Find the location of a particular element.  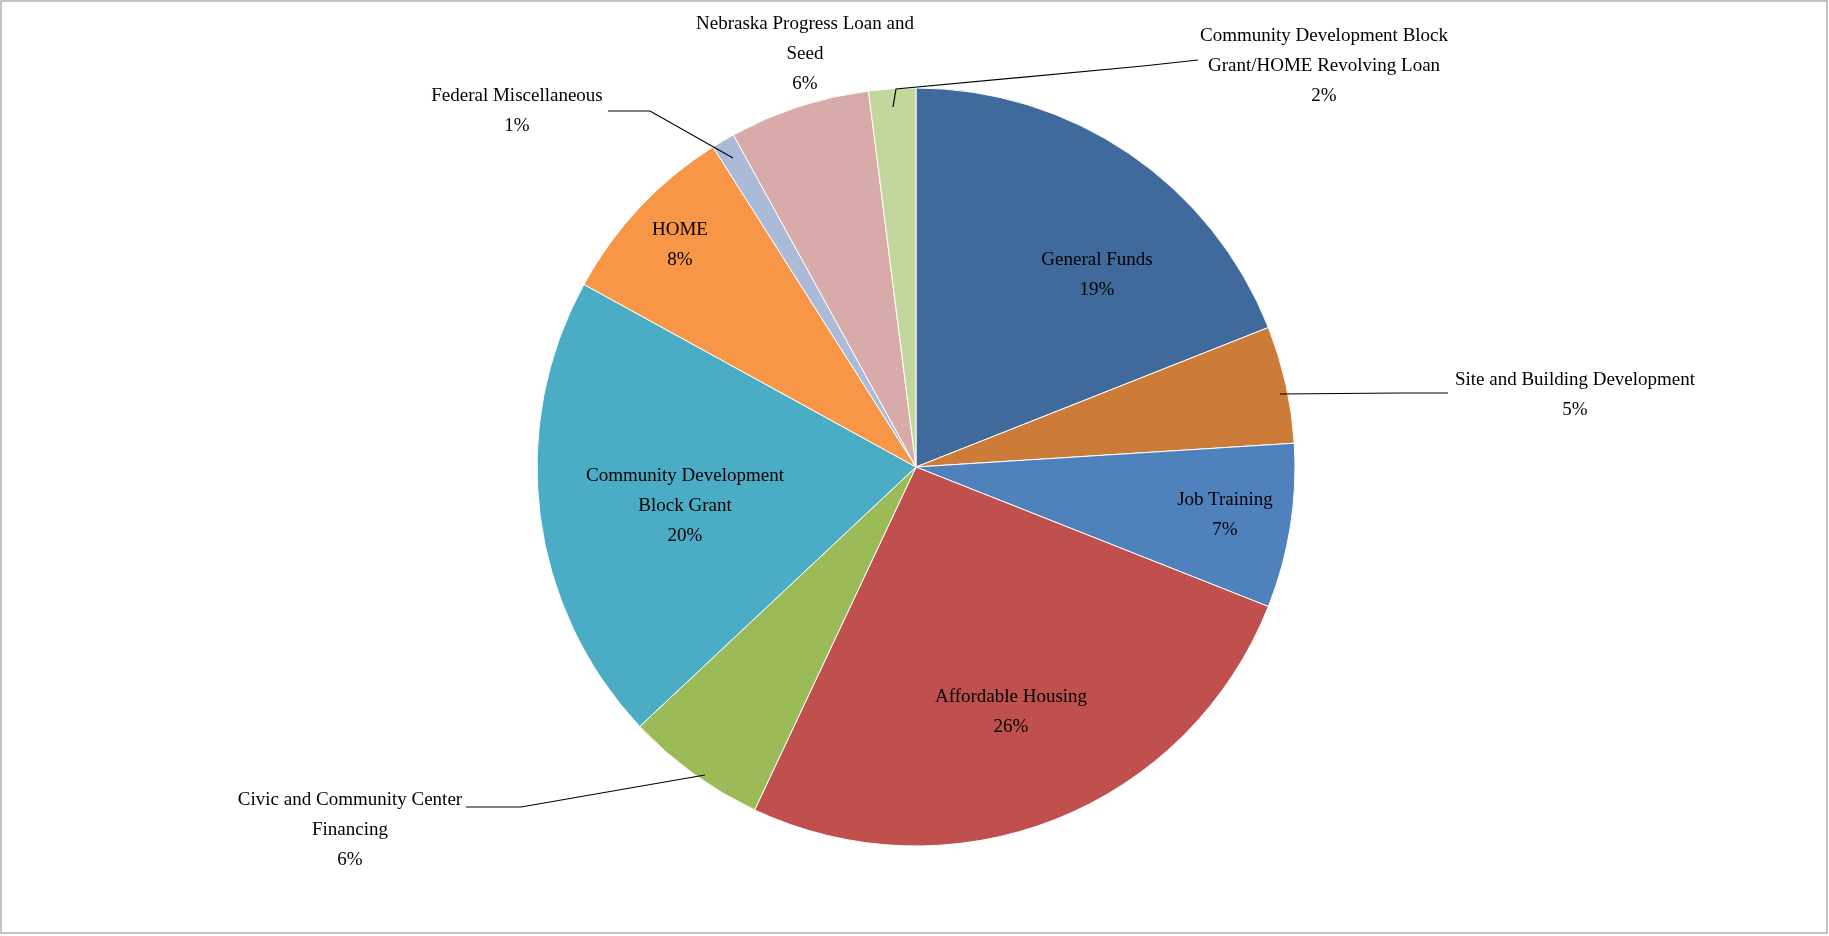

data-label: 26% is located at coordinates (1011, 725).